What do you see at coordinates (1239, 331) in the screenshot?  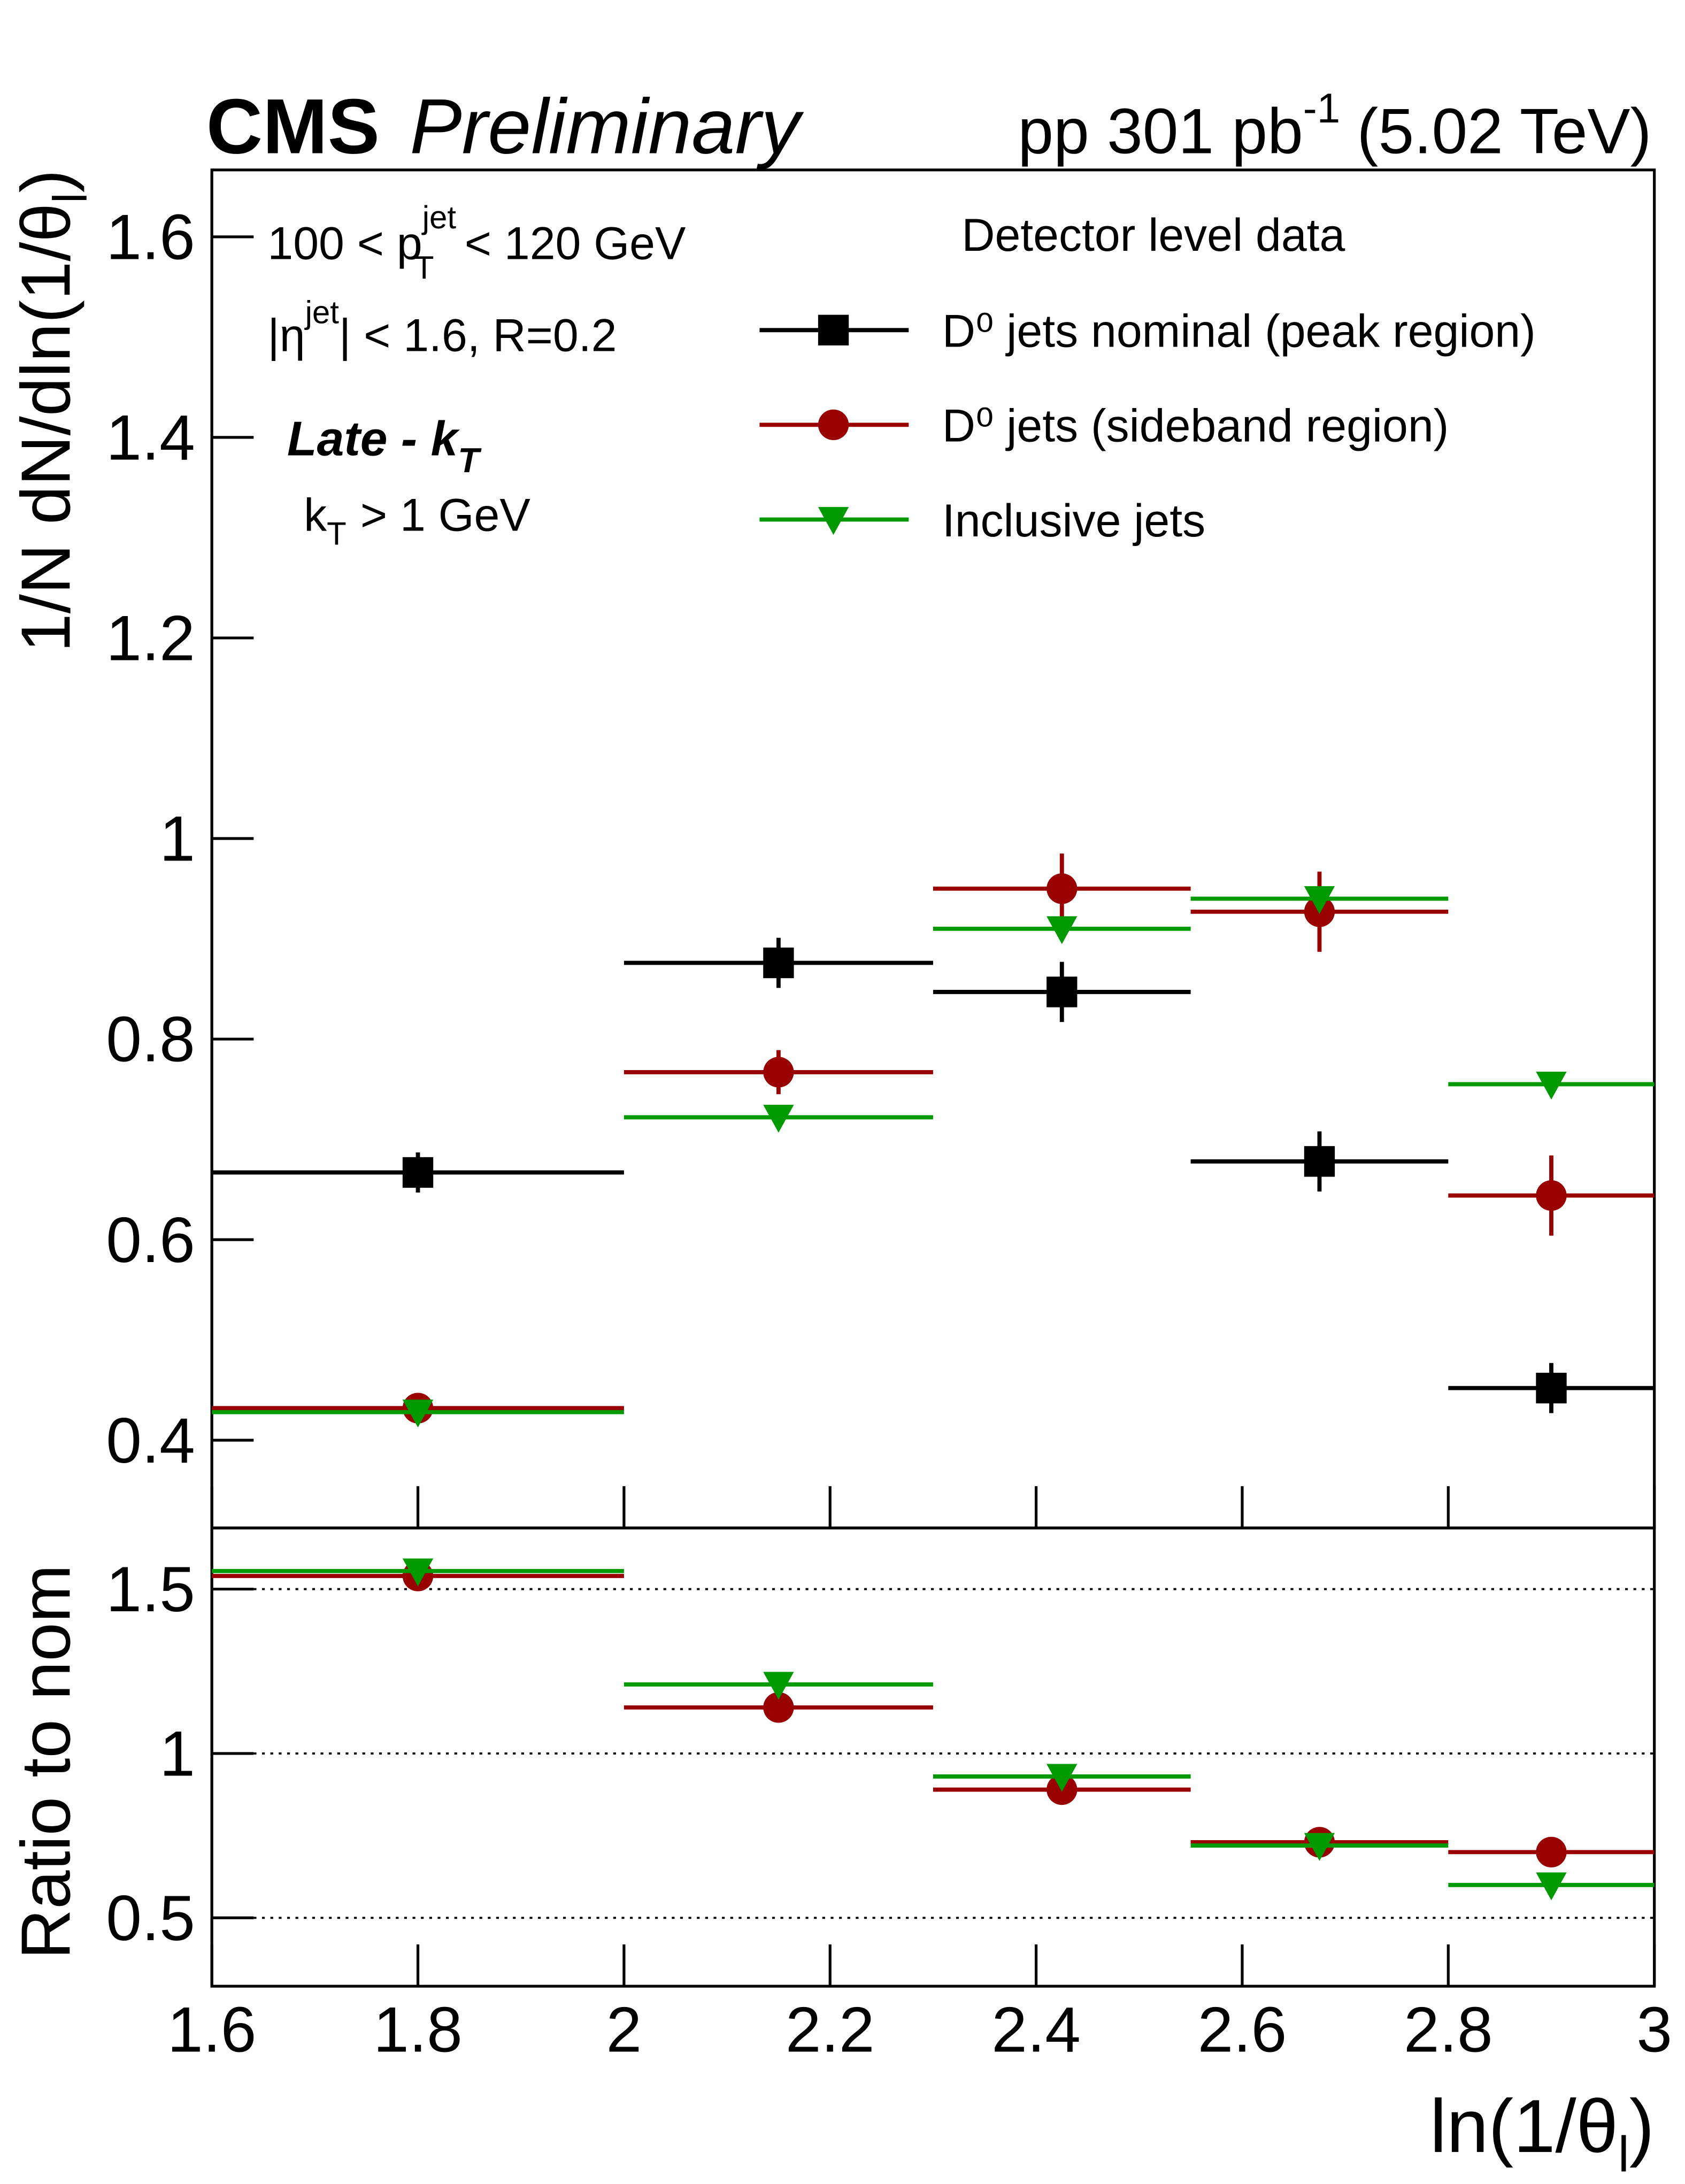 I see `legend-label: D⁰ jets nominal (peak region)` at bounding box center [1239, 331].